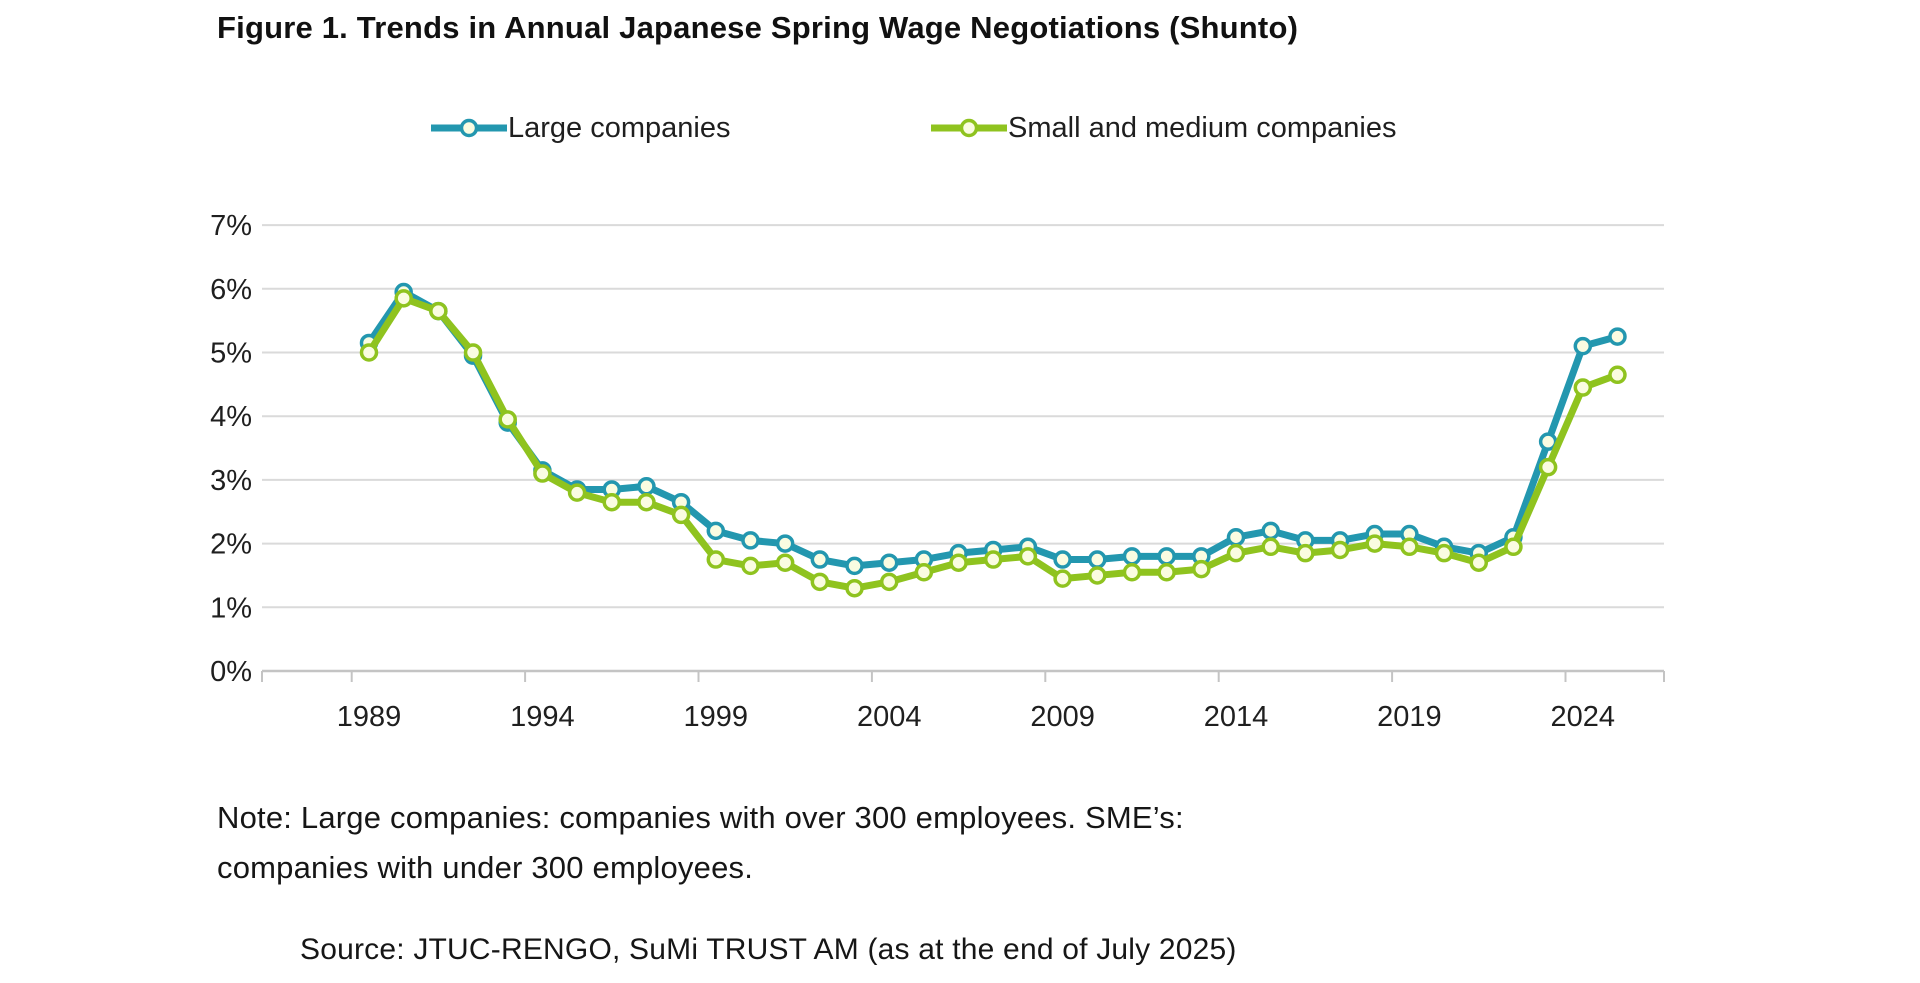 This screenshot has height=983, width=1920. I want to click on y-axis-label: 1%, so click(231, 608).